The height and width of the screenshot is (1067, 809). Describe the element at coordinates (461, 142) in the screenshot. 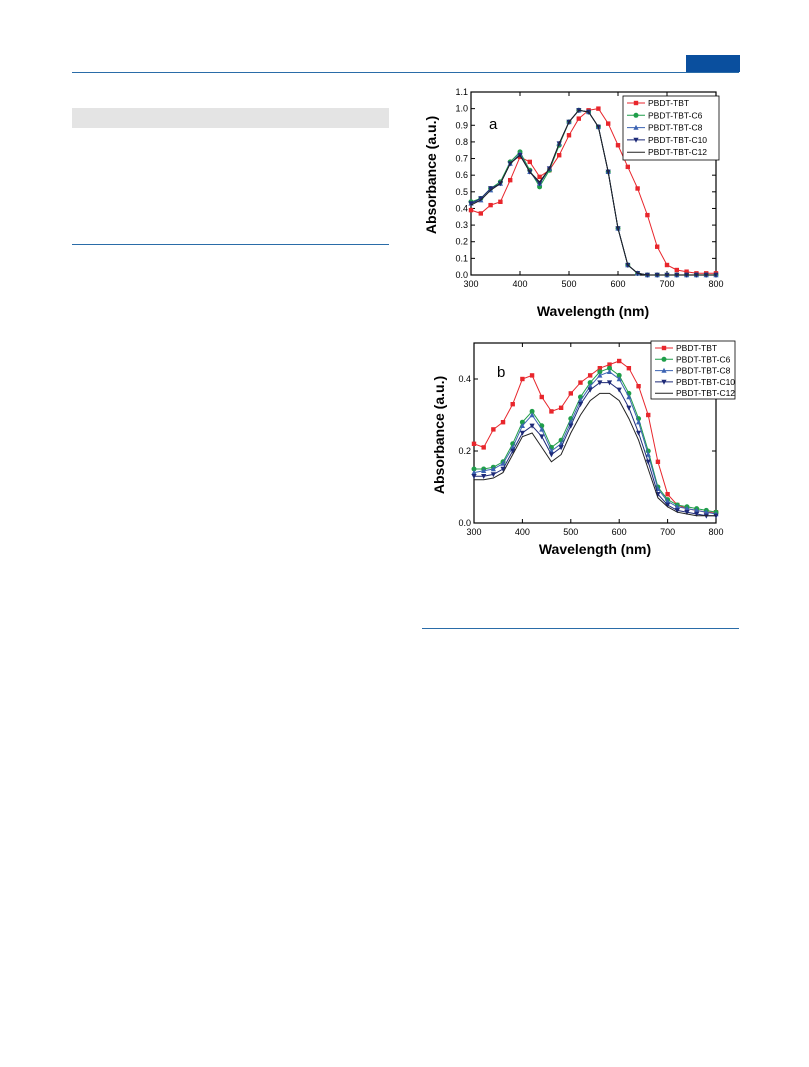

I see `y-tick-label: 0.8` at that location.